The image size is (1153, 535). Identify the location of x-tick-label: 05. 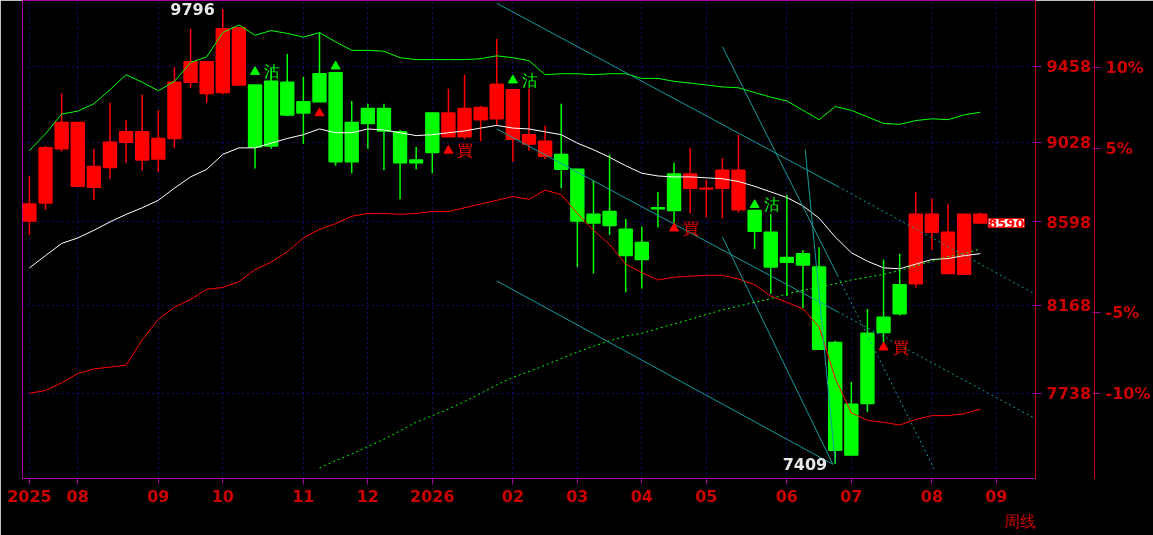
(706, 496).